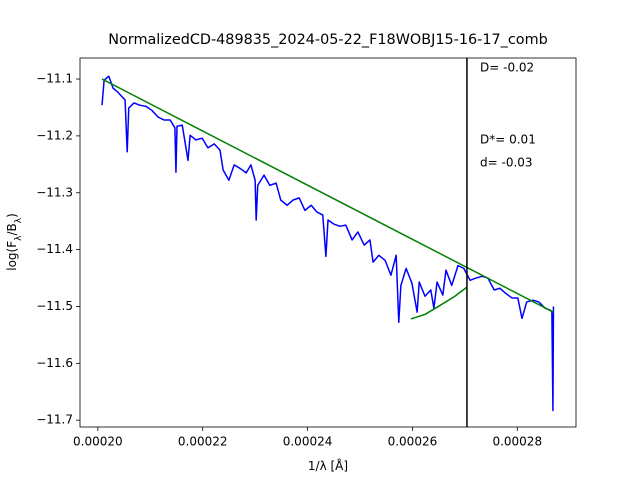  Describe the element at coordinates (54, 420) in the screenshot. I see `y-tick-label: −11.7` at that location.